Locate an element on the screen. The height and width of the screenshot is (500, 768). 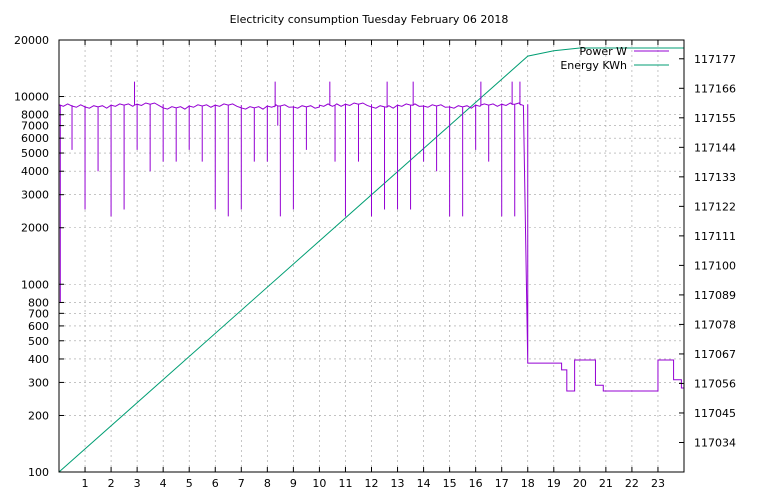
y-right-tick-label: 117078 is located at coordinates (715, 324).